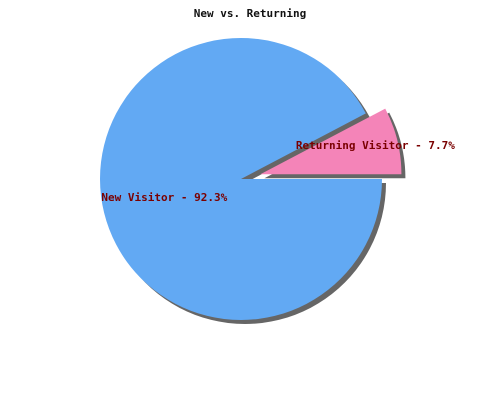 This screenshot has height=404, width=500. I want to click on slice-label-returning-visitor: Returning Visitor - 7.7%, so click(375, 145).